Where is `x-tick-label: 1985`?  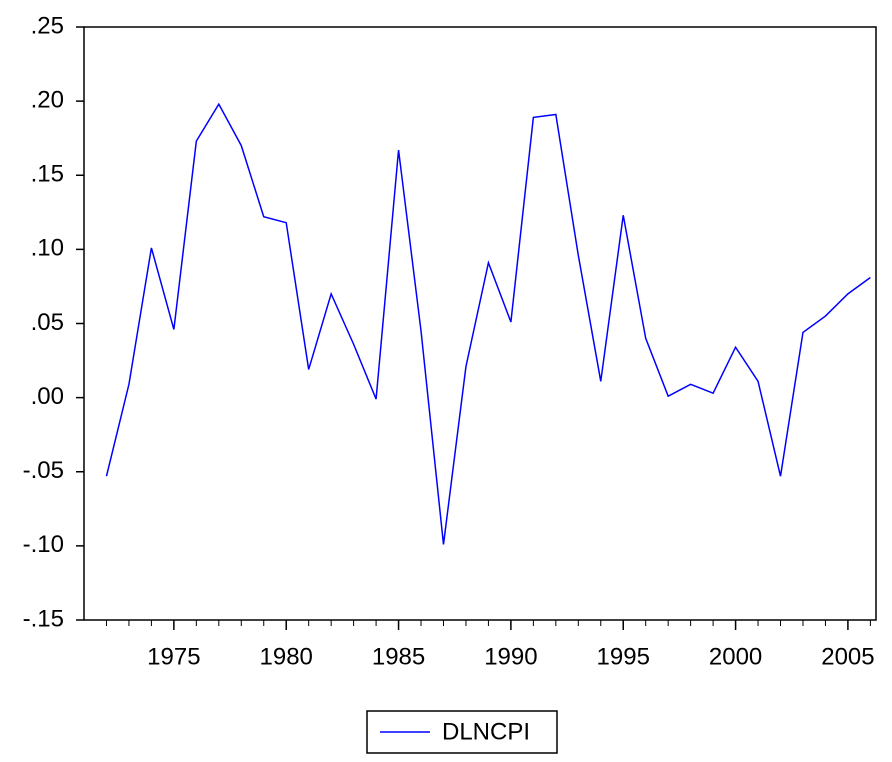 x-tick-label: 1985 is located at coordinates (398, 656).